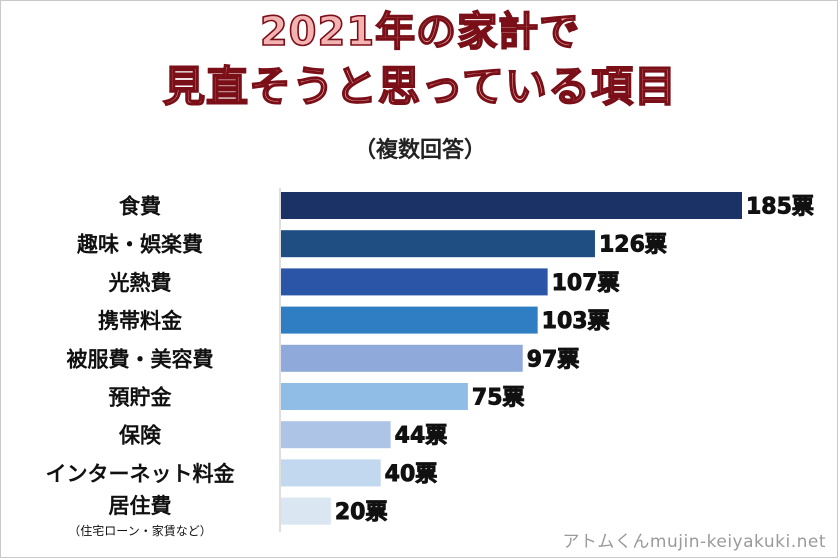  Describe the element at coordinates (421, 436) in the screenshot. I see `value-label-7: 44票` at that location.